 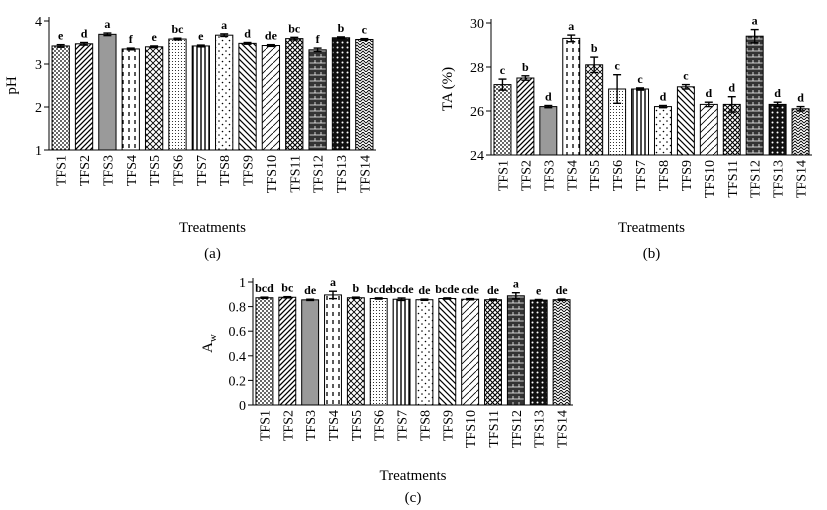 I want to click on y-axis-label-main: TA (%), so click(x=448, y=89).